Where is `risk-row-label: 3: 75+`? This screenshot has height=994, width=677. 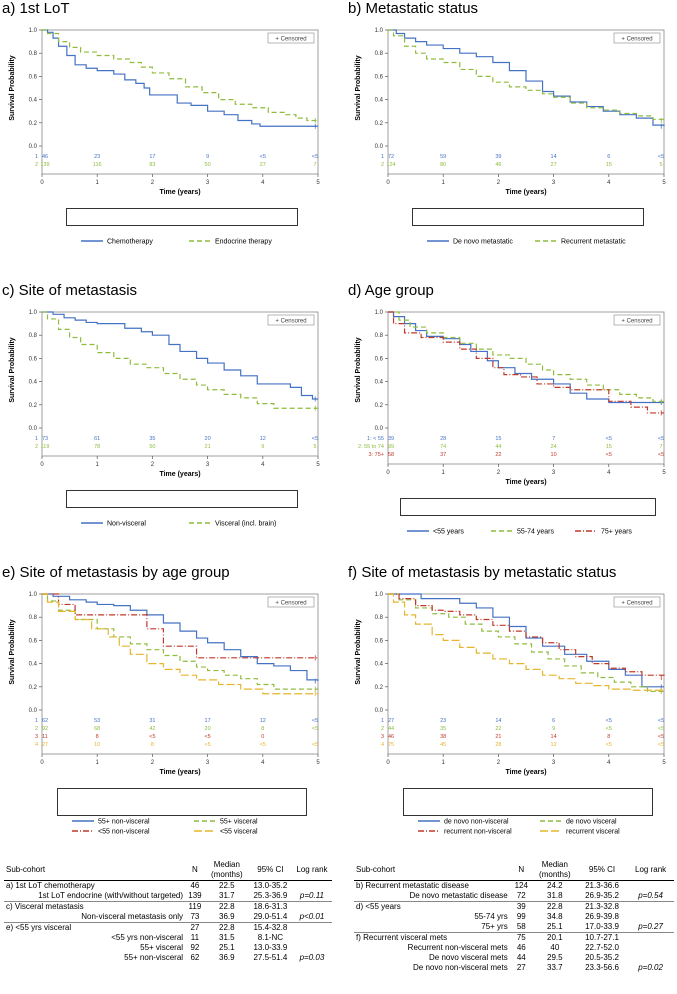
risk-row-label: 3: 75+ is located at coordinates (376, 455).